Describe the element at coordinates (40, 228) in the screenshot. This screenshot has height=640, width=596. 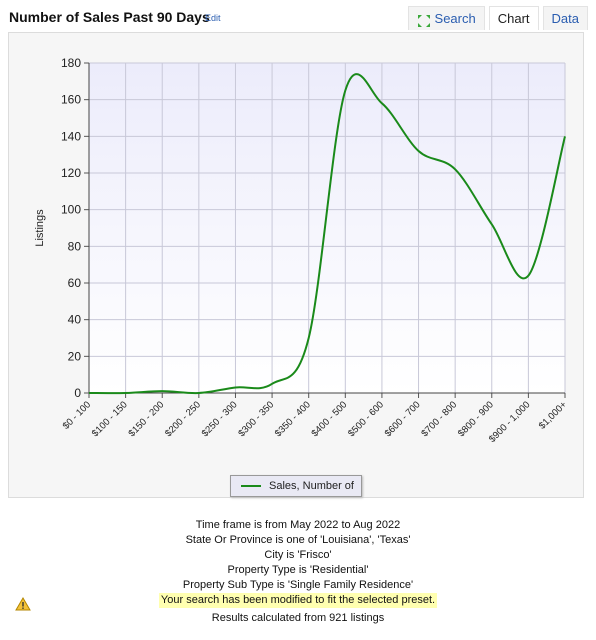
I see `y-axis-label: Listings` at that location.